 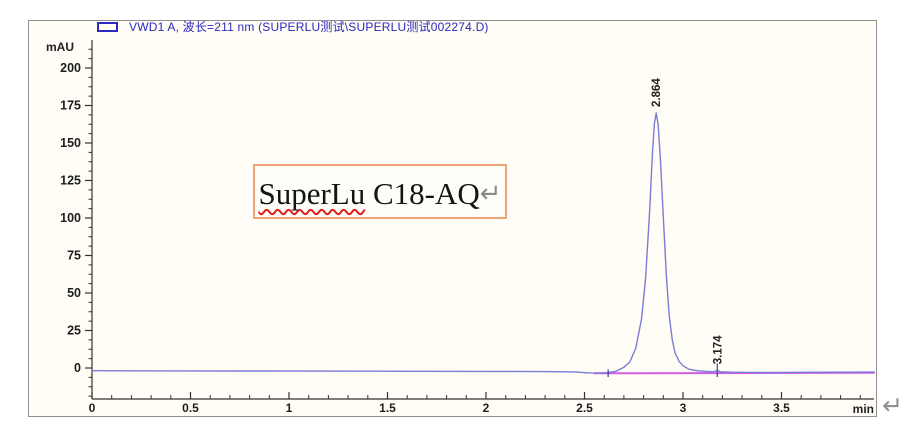 I want to click on svg-text: 50, so click(x=74, y=293).